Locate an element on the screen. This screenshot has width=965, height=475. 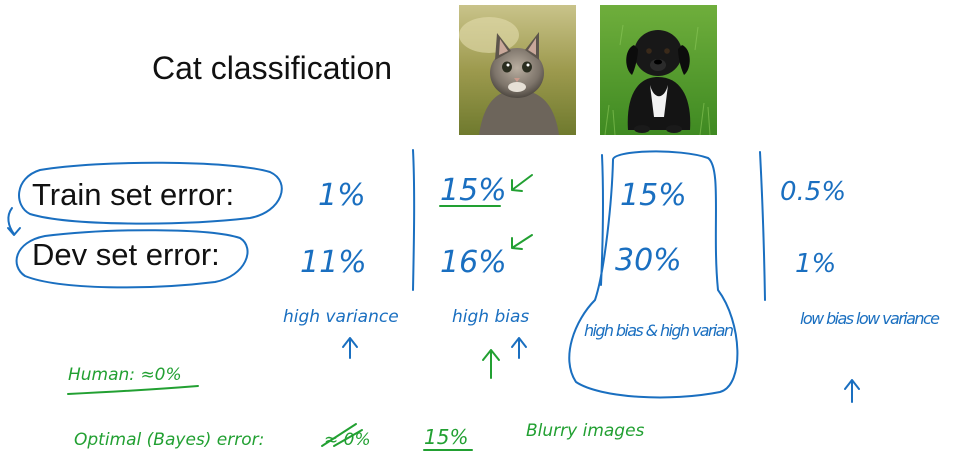
note-high-bias: high bias is located at coordinates (490, 317).